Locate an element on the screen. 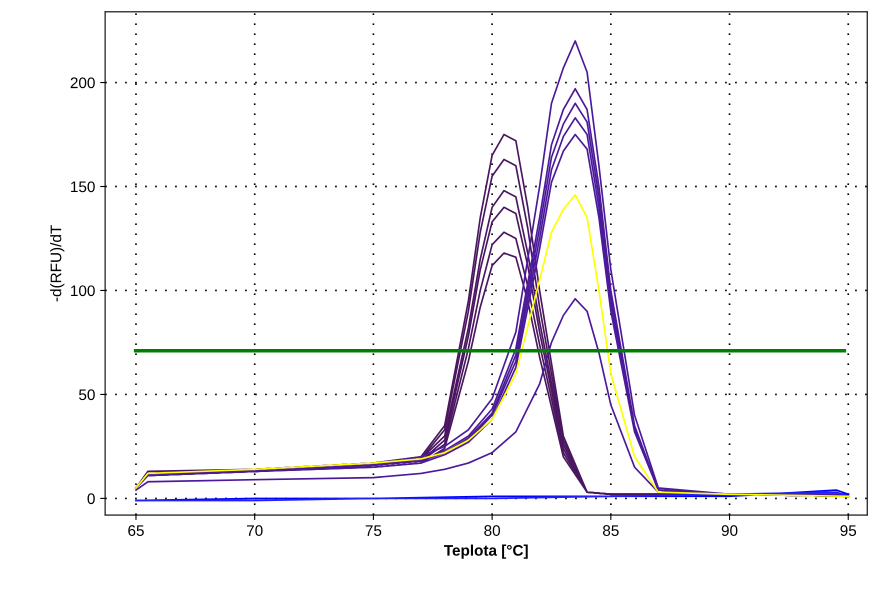 The width and height of the screenshot is (876, 592). x-tick-label: 85 is located at coordinates (610, 530).